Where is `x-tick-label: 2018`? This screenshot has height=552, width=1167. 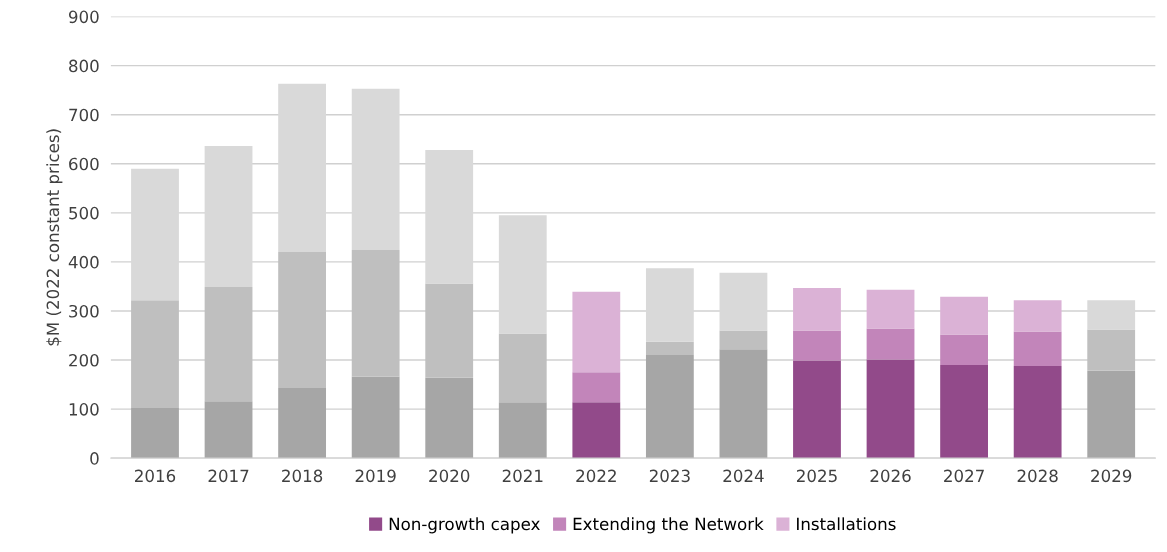
x-tick-label: 2018 is located at coordinates (302, 476).